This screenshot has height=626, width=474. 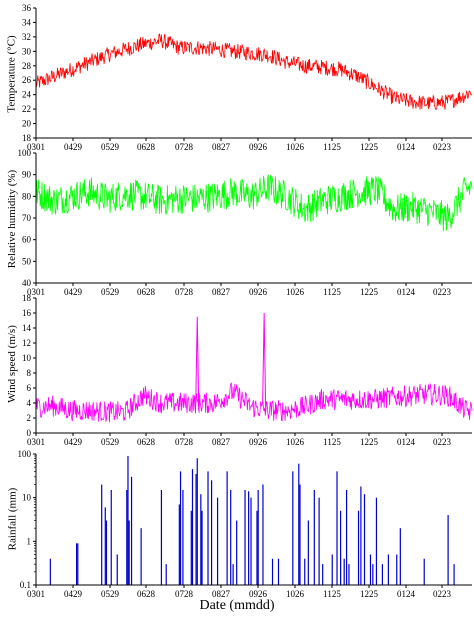 I want to click on panel-3-ytick-label: 12, so click(x=26, y=343).